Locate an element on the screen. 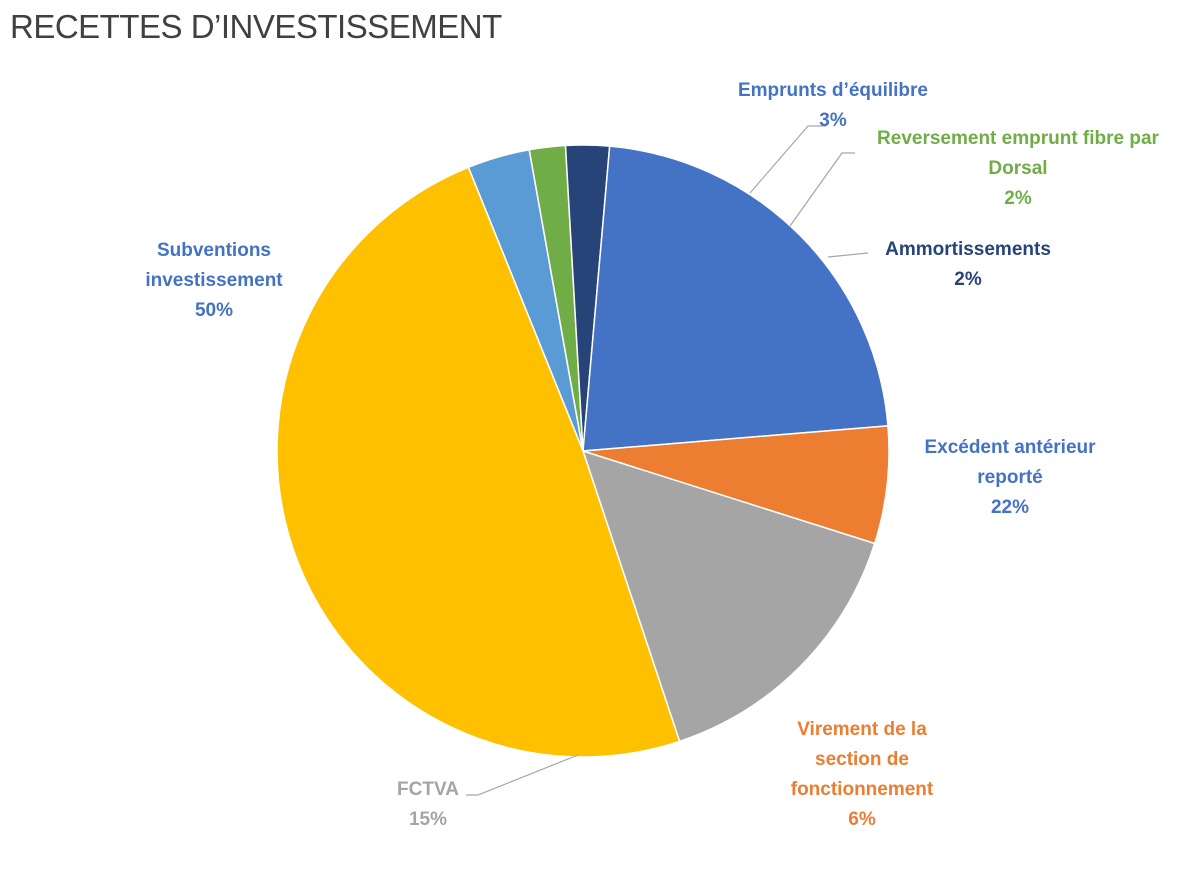  slice-label: Ammortissements 2% is located at coordinates (968, 264).